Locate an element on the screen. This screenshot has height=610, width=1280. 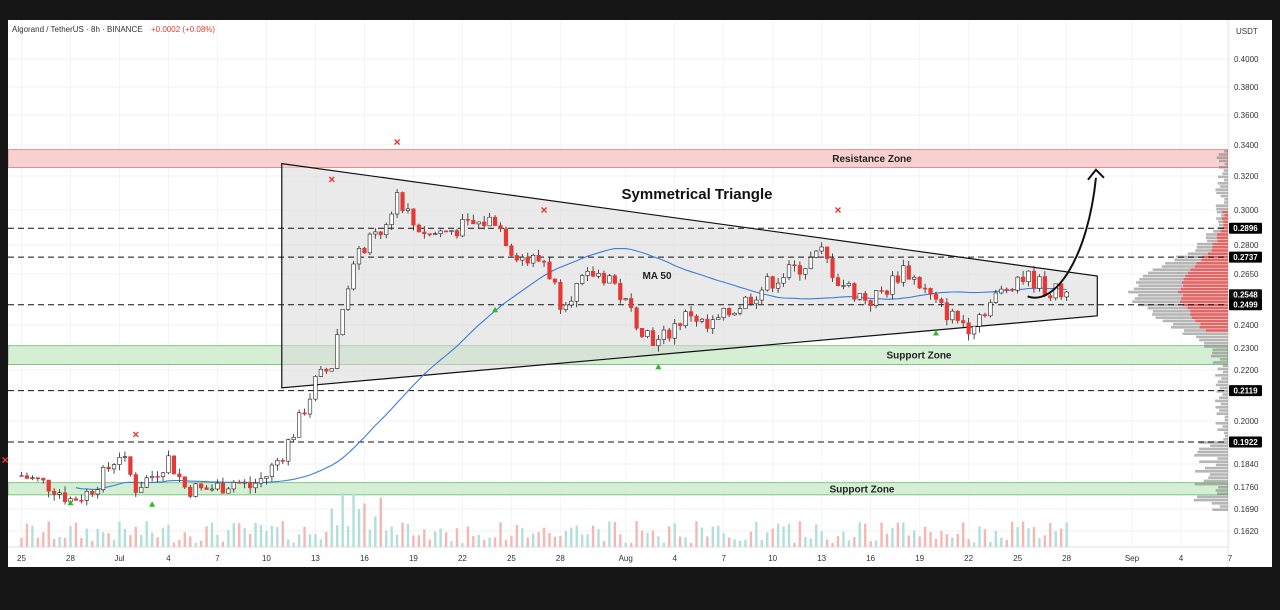
time-tick-label: 28 is located at coordinates (560, 558).